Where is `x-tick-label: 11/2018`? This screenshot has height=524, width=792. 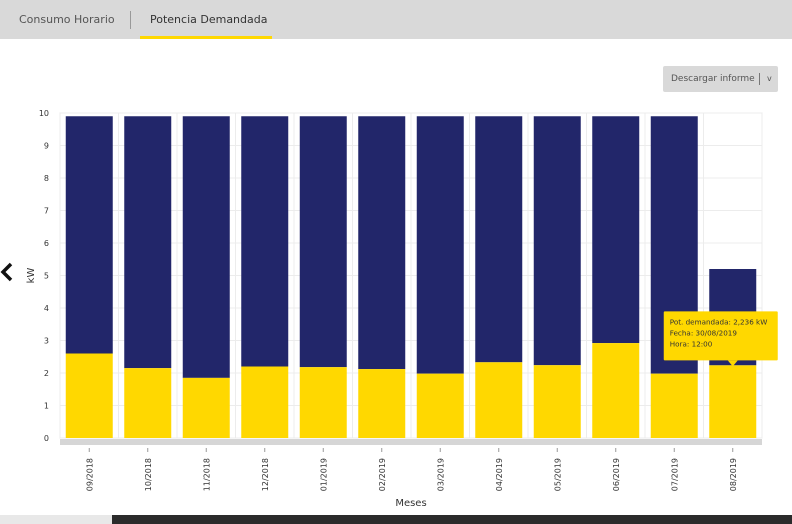 x-tick-label: 11/2018 is located at coordinates (206, 474).